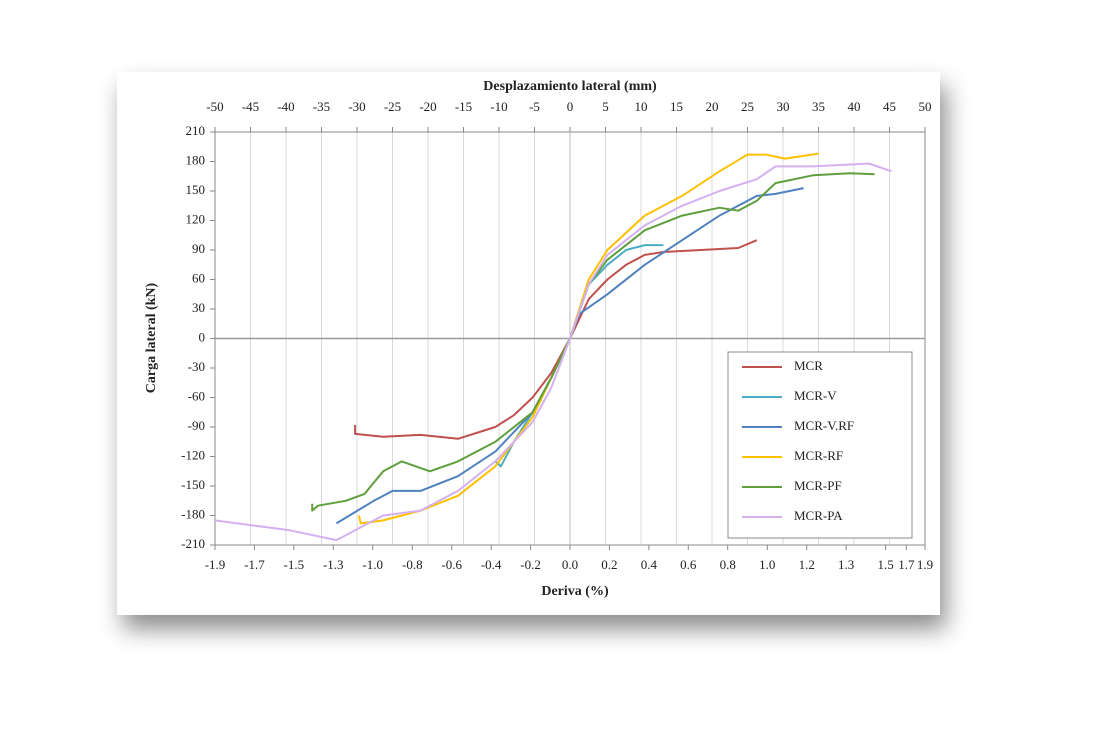 The height and width of the screenshot is (731, 1098). Describe the element at coordinates (530, 564) in the screenshot. I see `x-tick-label: -0.2` at that location.